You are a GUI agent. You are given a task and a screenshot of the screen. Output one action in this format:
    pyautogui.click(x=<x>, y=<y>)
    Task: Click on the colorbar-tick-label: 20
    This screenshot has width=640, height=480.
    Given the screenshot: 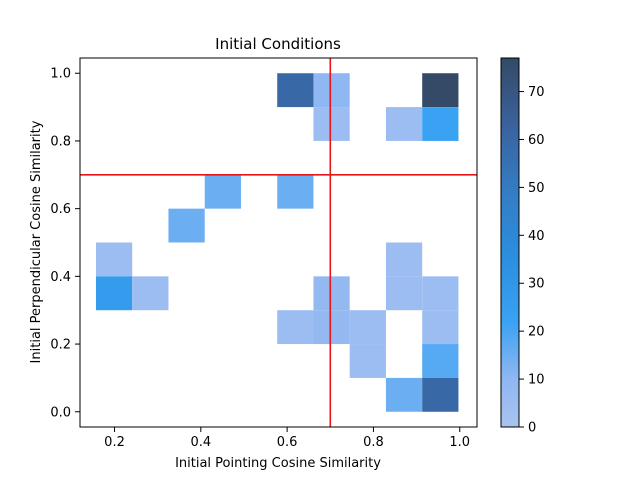 What is the action you would take?
    pyautogui.click(x=536, y=332)
    